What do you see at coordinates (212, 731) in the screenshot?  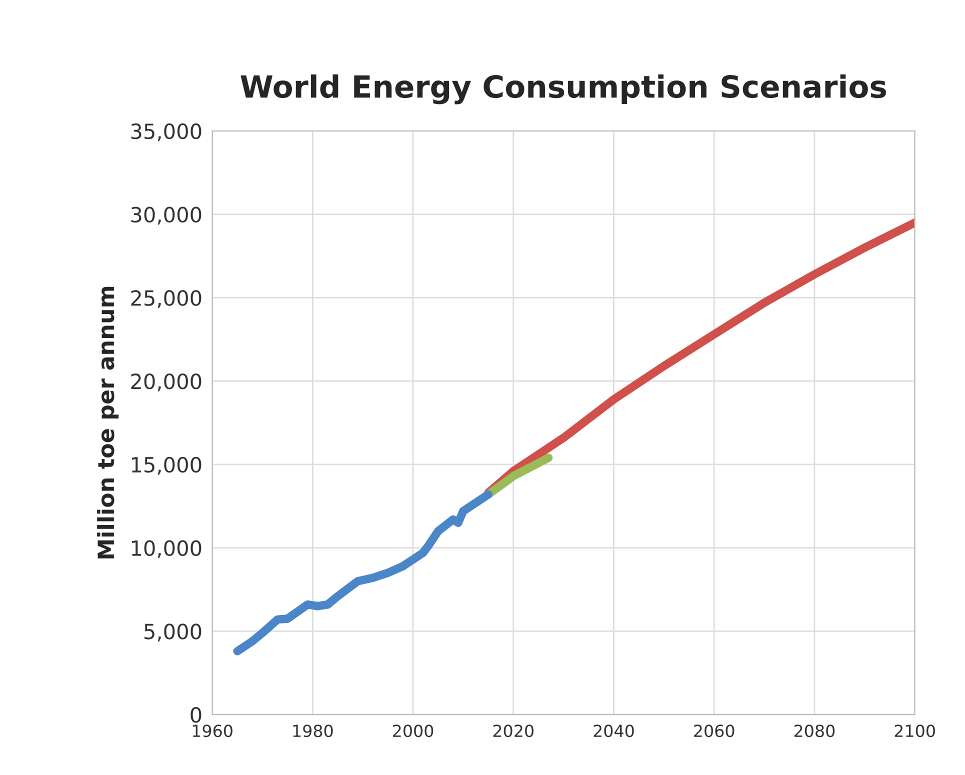 I see `x-tick-label: 1960` at bounding box center [212, 731].